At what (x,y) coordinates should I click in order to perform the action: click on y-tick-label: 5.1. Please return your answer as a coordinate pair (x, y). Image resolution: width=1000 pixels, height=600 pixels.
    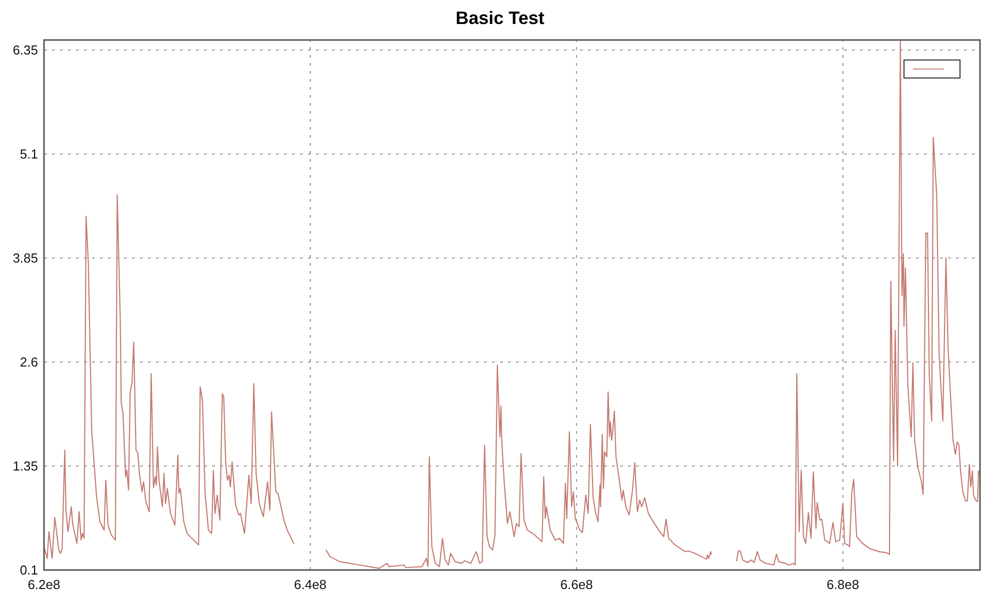
    Looking at the image, I should click on (29, 154).